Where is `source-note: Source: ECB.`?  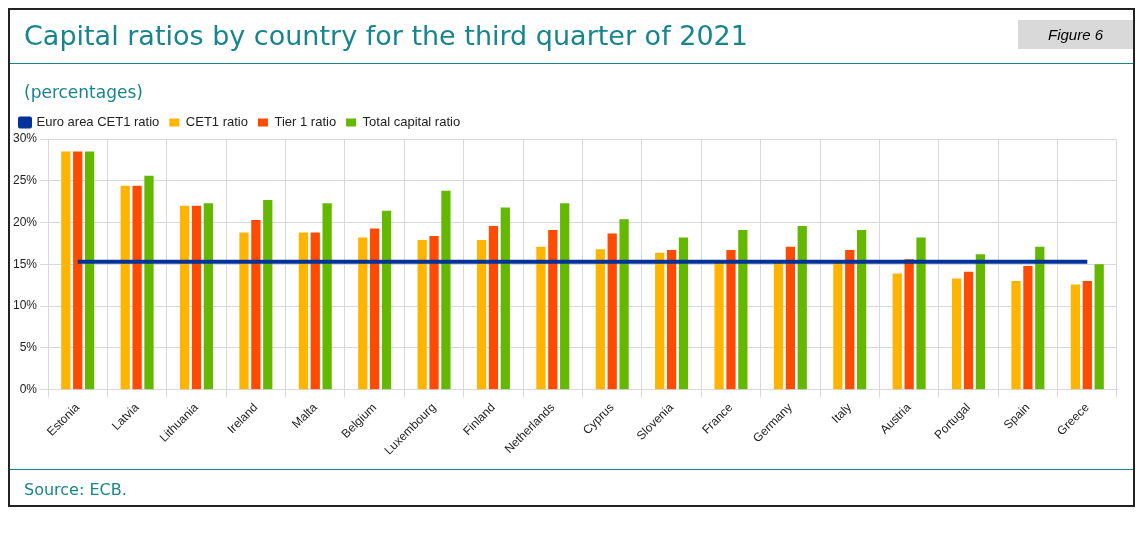 source-note: Source: ECB. is located at coordinates (76, 489).